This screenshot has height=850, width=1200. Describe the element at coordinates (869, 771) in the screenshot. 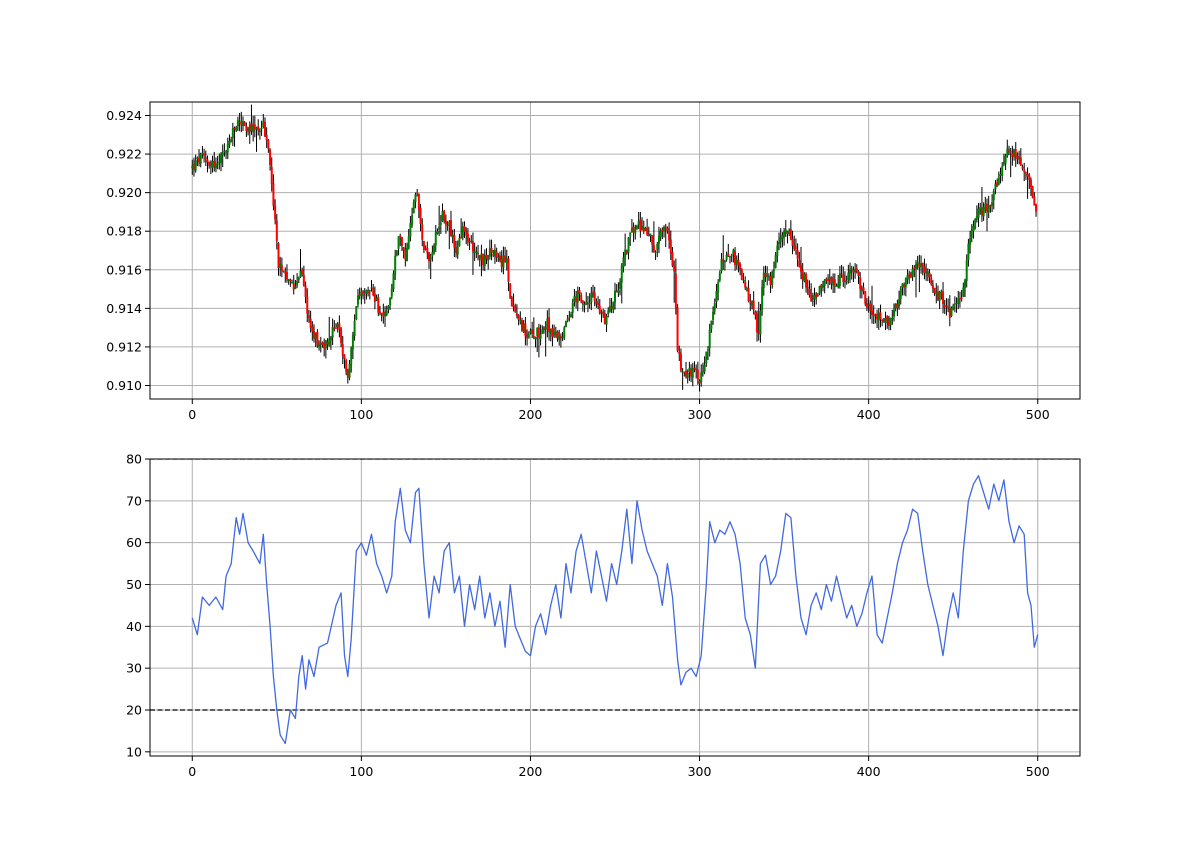

I see `x-tick-label: 400` at that location.